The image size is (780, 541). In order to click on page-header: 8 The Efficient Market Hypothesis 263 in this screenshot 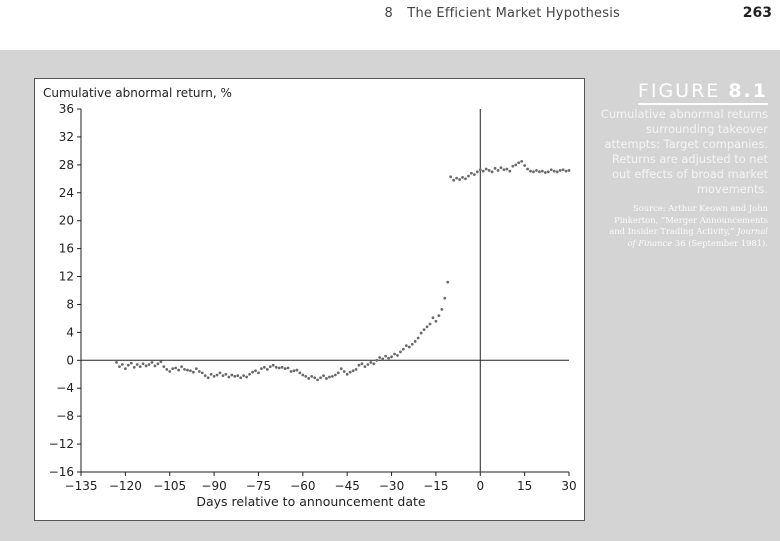, I will do `click(390, 25)`.